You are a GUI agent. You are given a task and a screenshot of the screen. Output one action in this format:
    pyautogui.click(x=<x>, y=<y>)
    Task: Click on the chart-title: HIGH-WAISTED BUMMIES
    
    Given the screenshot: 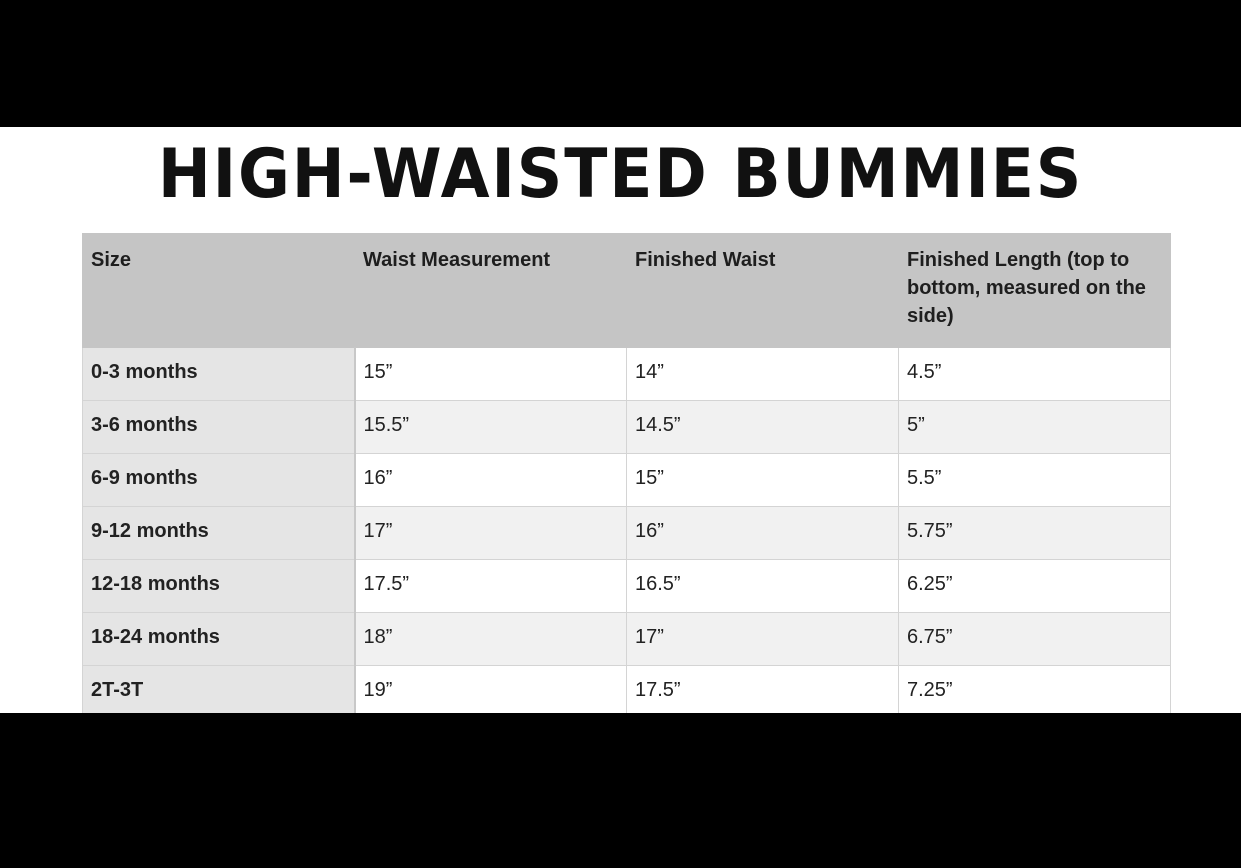 What is the action you would take?
    pyautogui.click(x=620, y=175)
    